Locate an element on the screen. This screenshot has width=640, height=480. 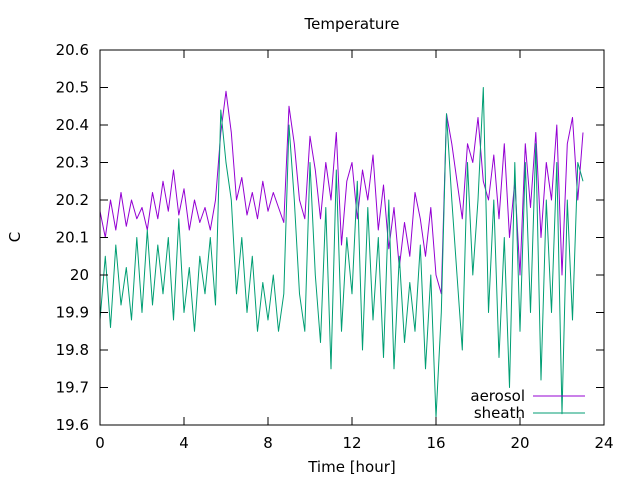
y-tick-label: 20 is located at coordinates (79, 275).